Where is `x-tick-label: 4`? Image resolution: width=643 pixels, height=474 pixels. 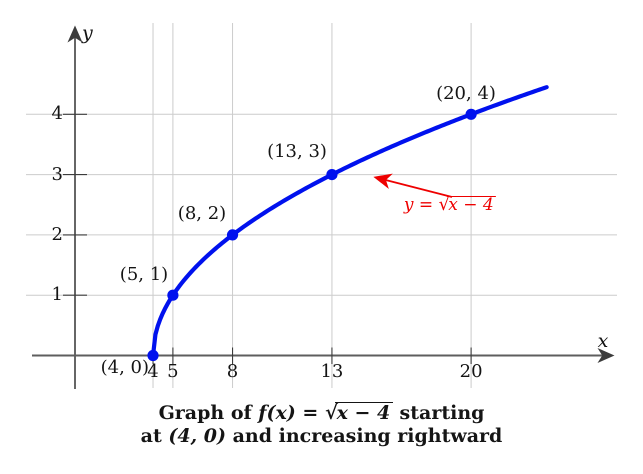
x-tick-label: 4 is located at coordinates (153, 371).